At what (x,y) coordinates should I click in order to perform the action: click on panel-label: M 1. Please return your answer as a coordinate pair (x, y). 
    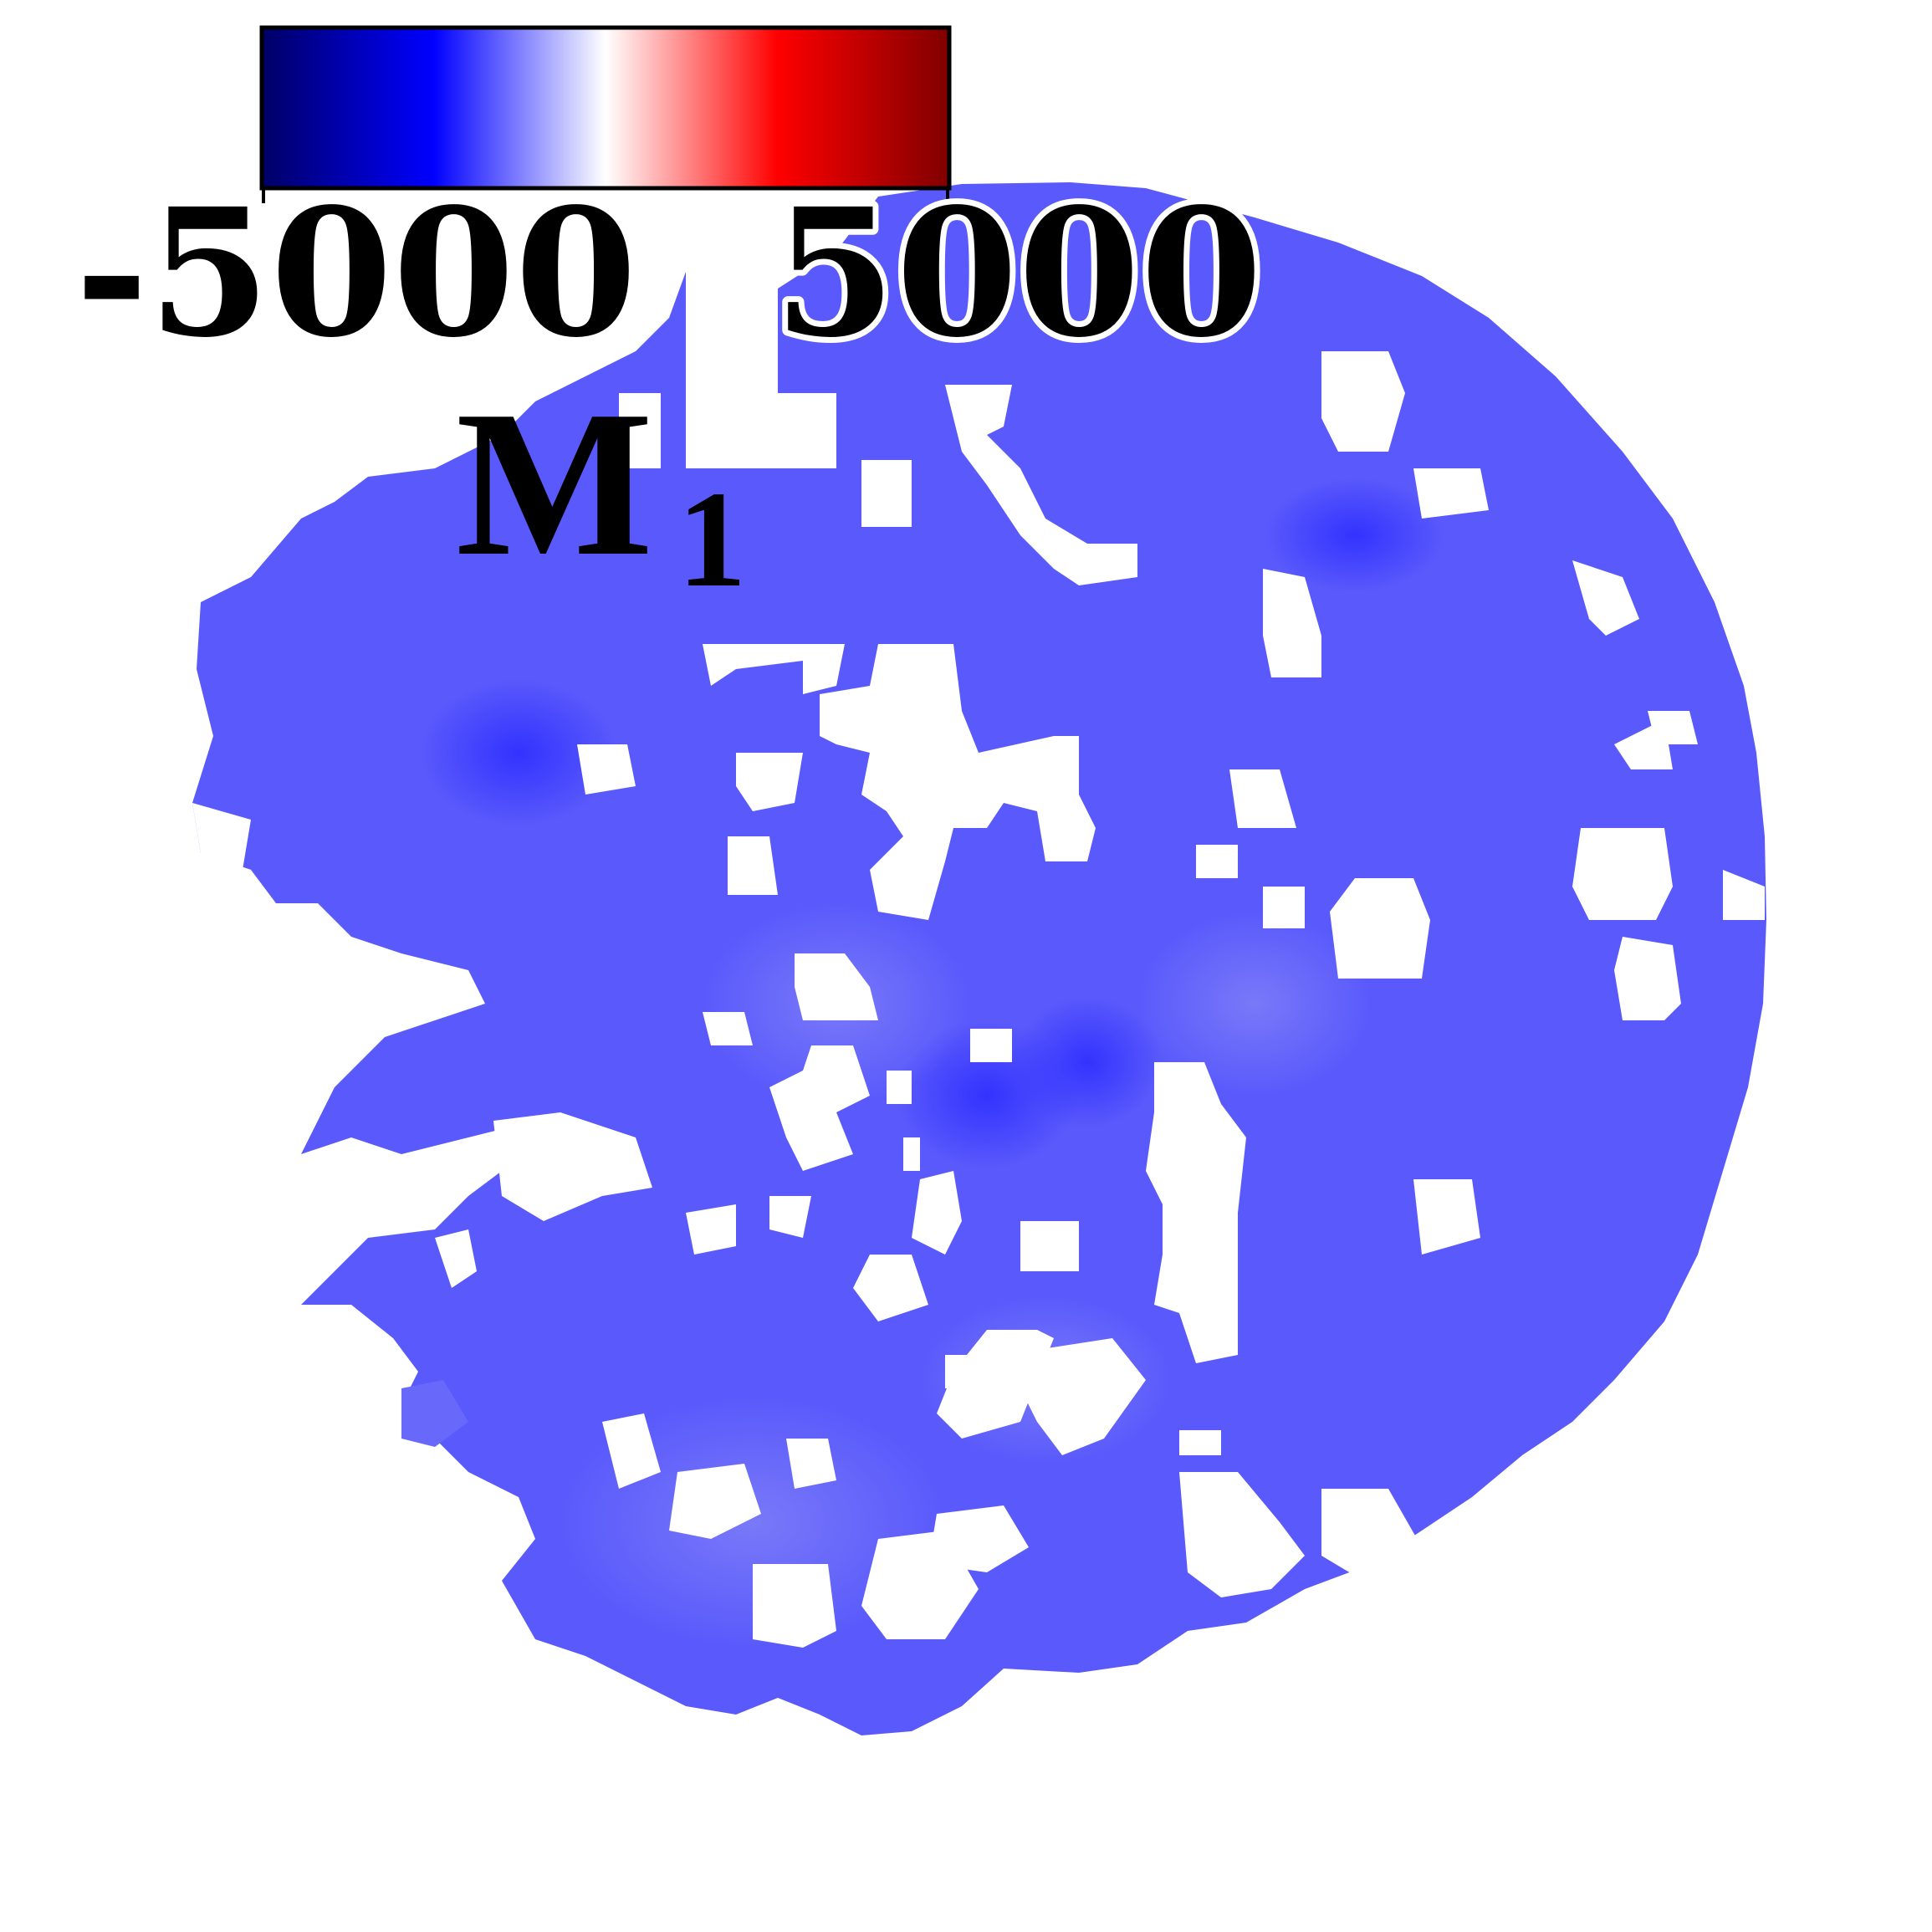
    Looking at the image, I should click on (601, 492).